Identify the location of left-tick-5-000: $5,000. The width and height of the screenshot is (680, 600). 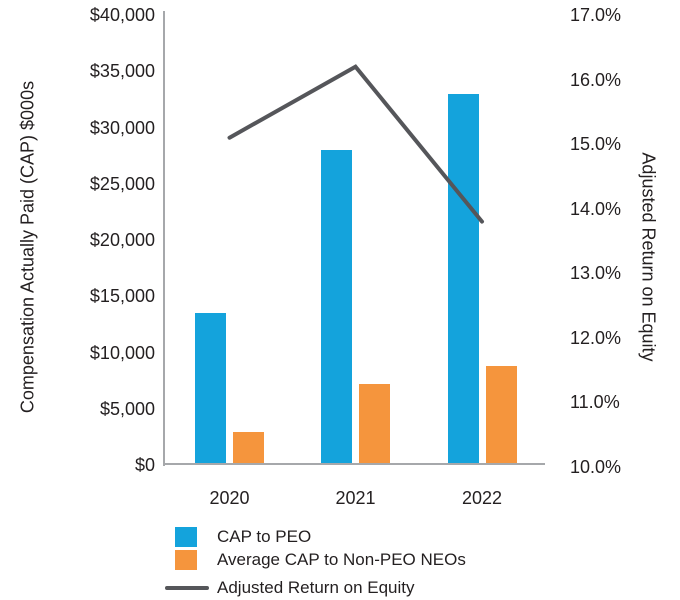
(127, 408).